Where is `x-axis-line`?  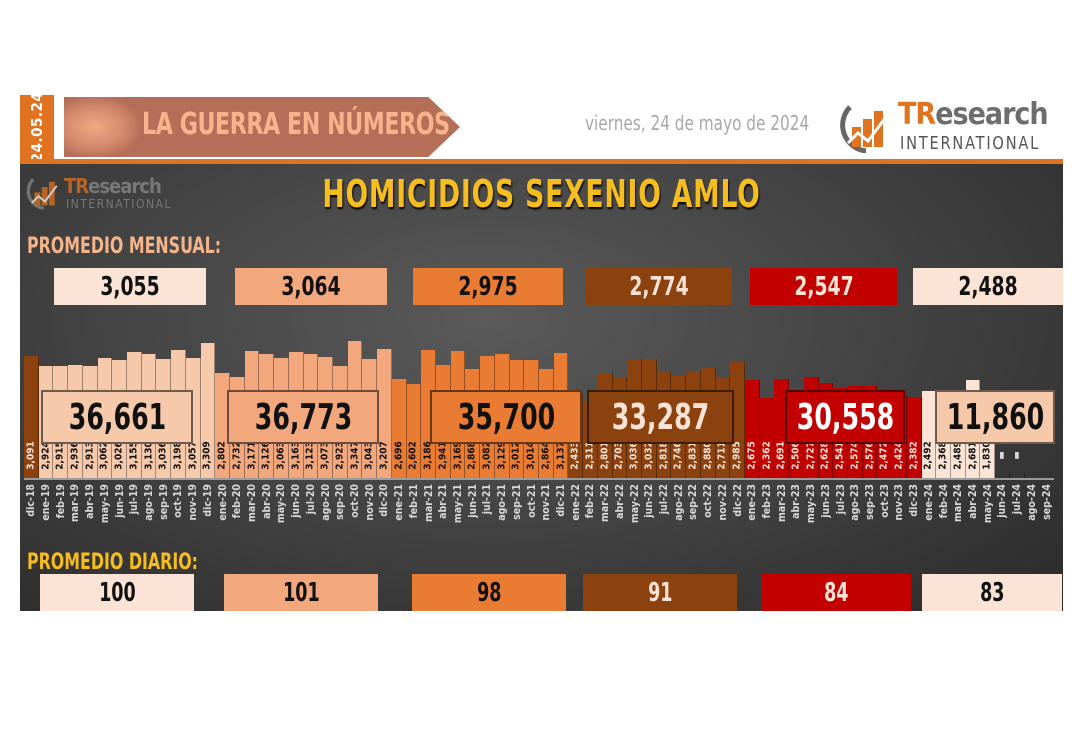 x-axis-line is located at coordinates (539, 479).